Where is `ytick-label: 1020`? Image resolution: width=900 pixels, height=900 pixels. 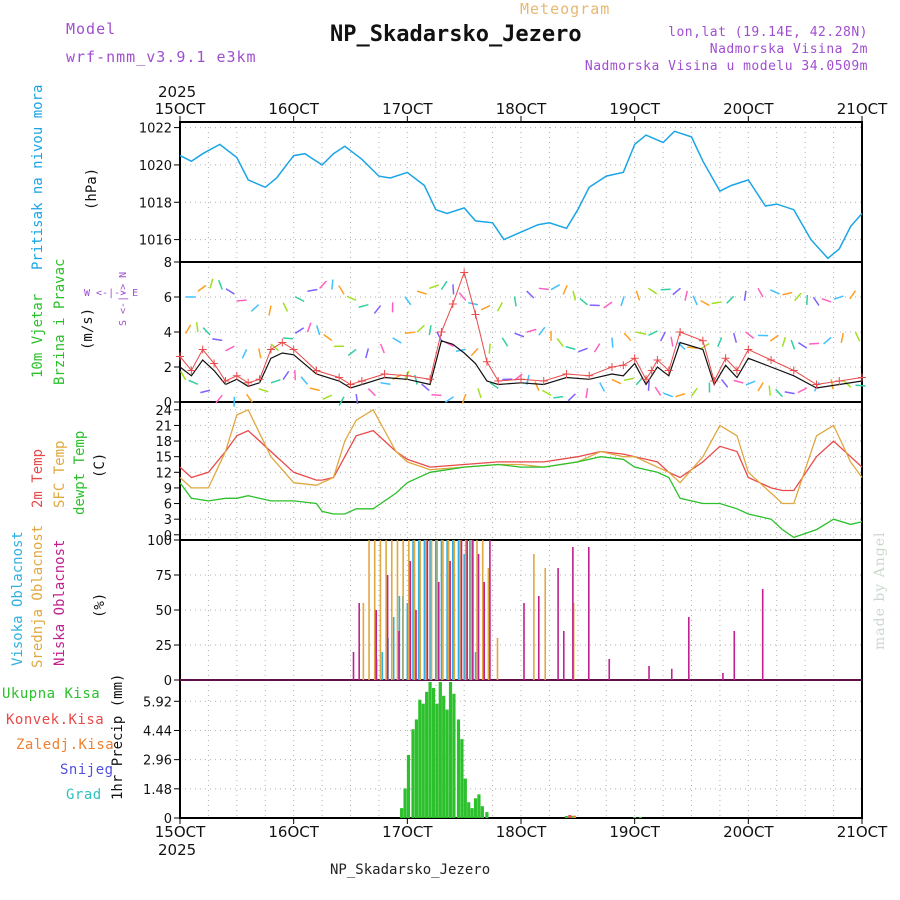 ytick-label: 1020 is located at coordinates (155, 166).